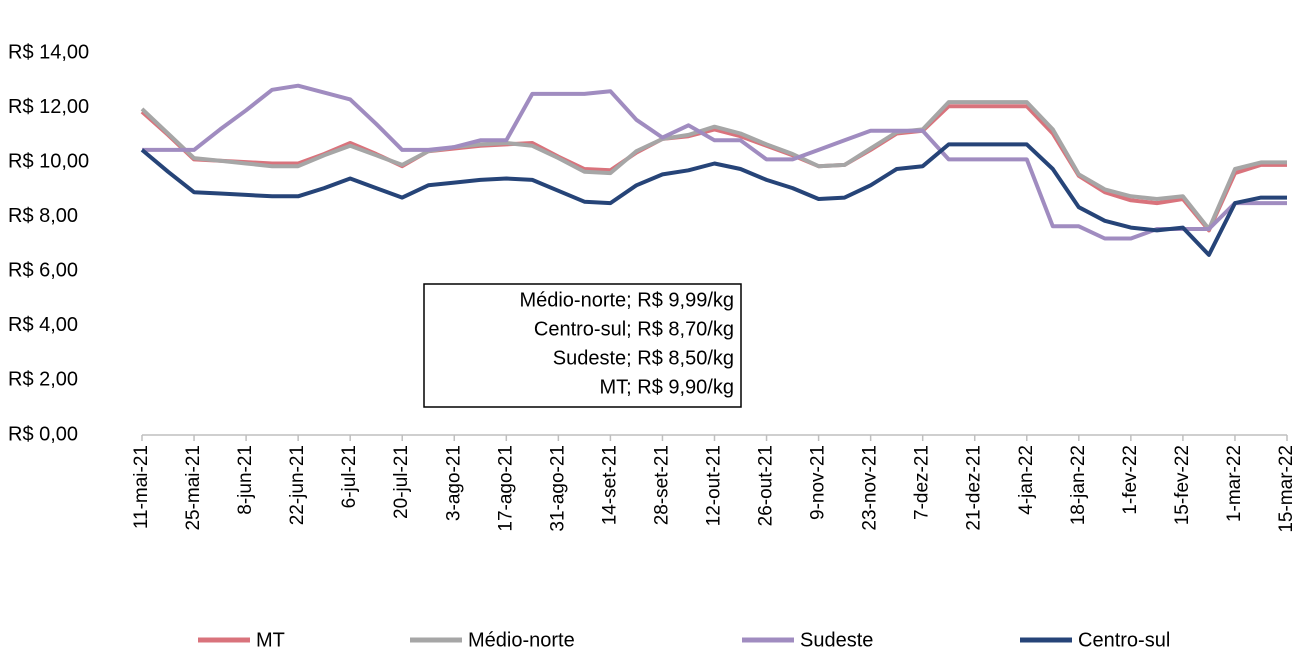  What do you see at coordinates (245, 480) in the screenshot?
I see `x-tick-label: 8-jun-21` at bounding box center [245, 480].